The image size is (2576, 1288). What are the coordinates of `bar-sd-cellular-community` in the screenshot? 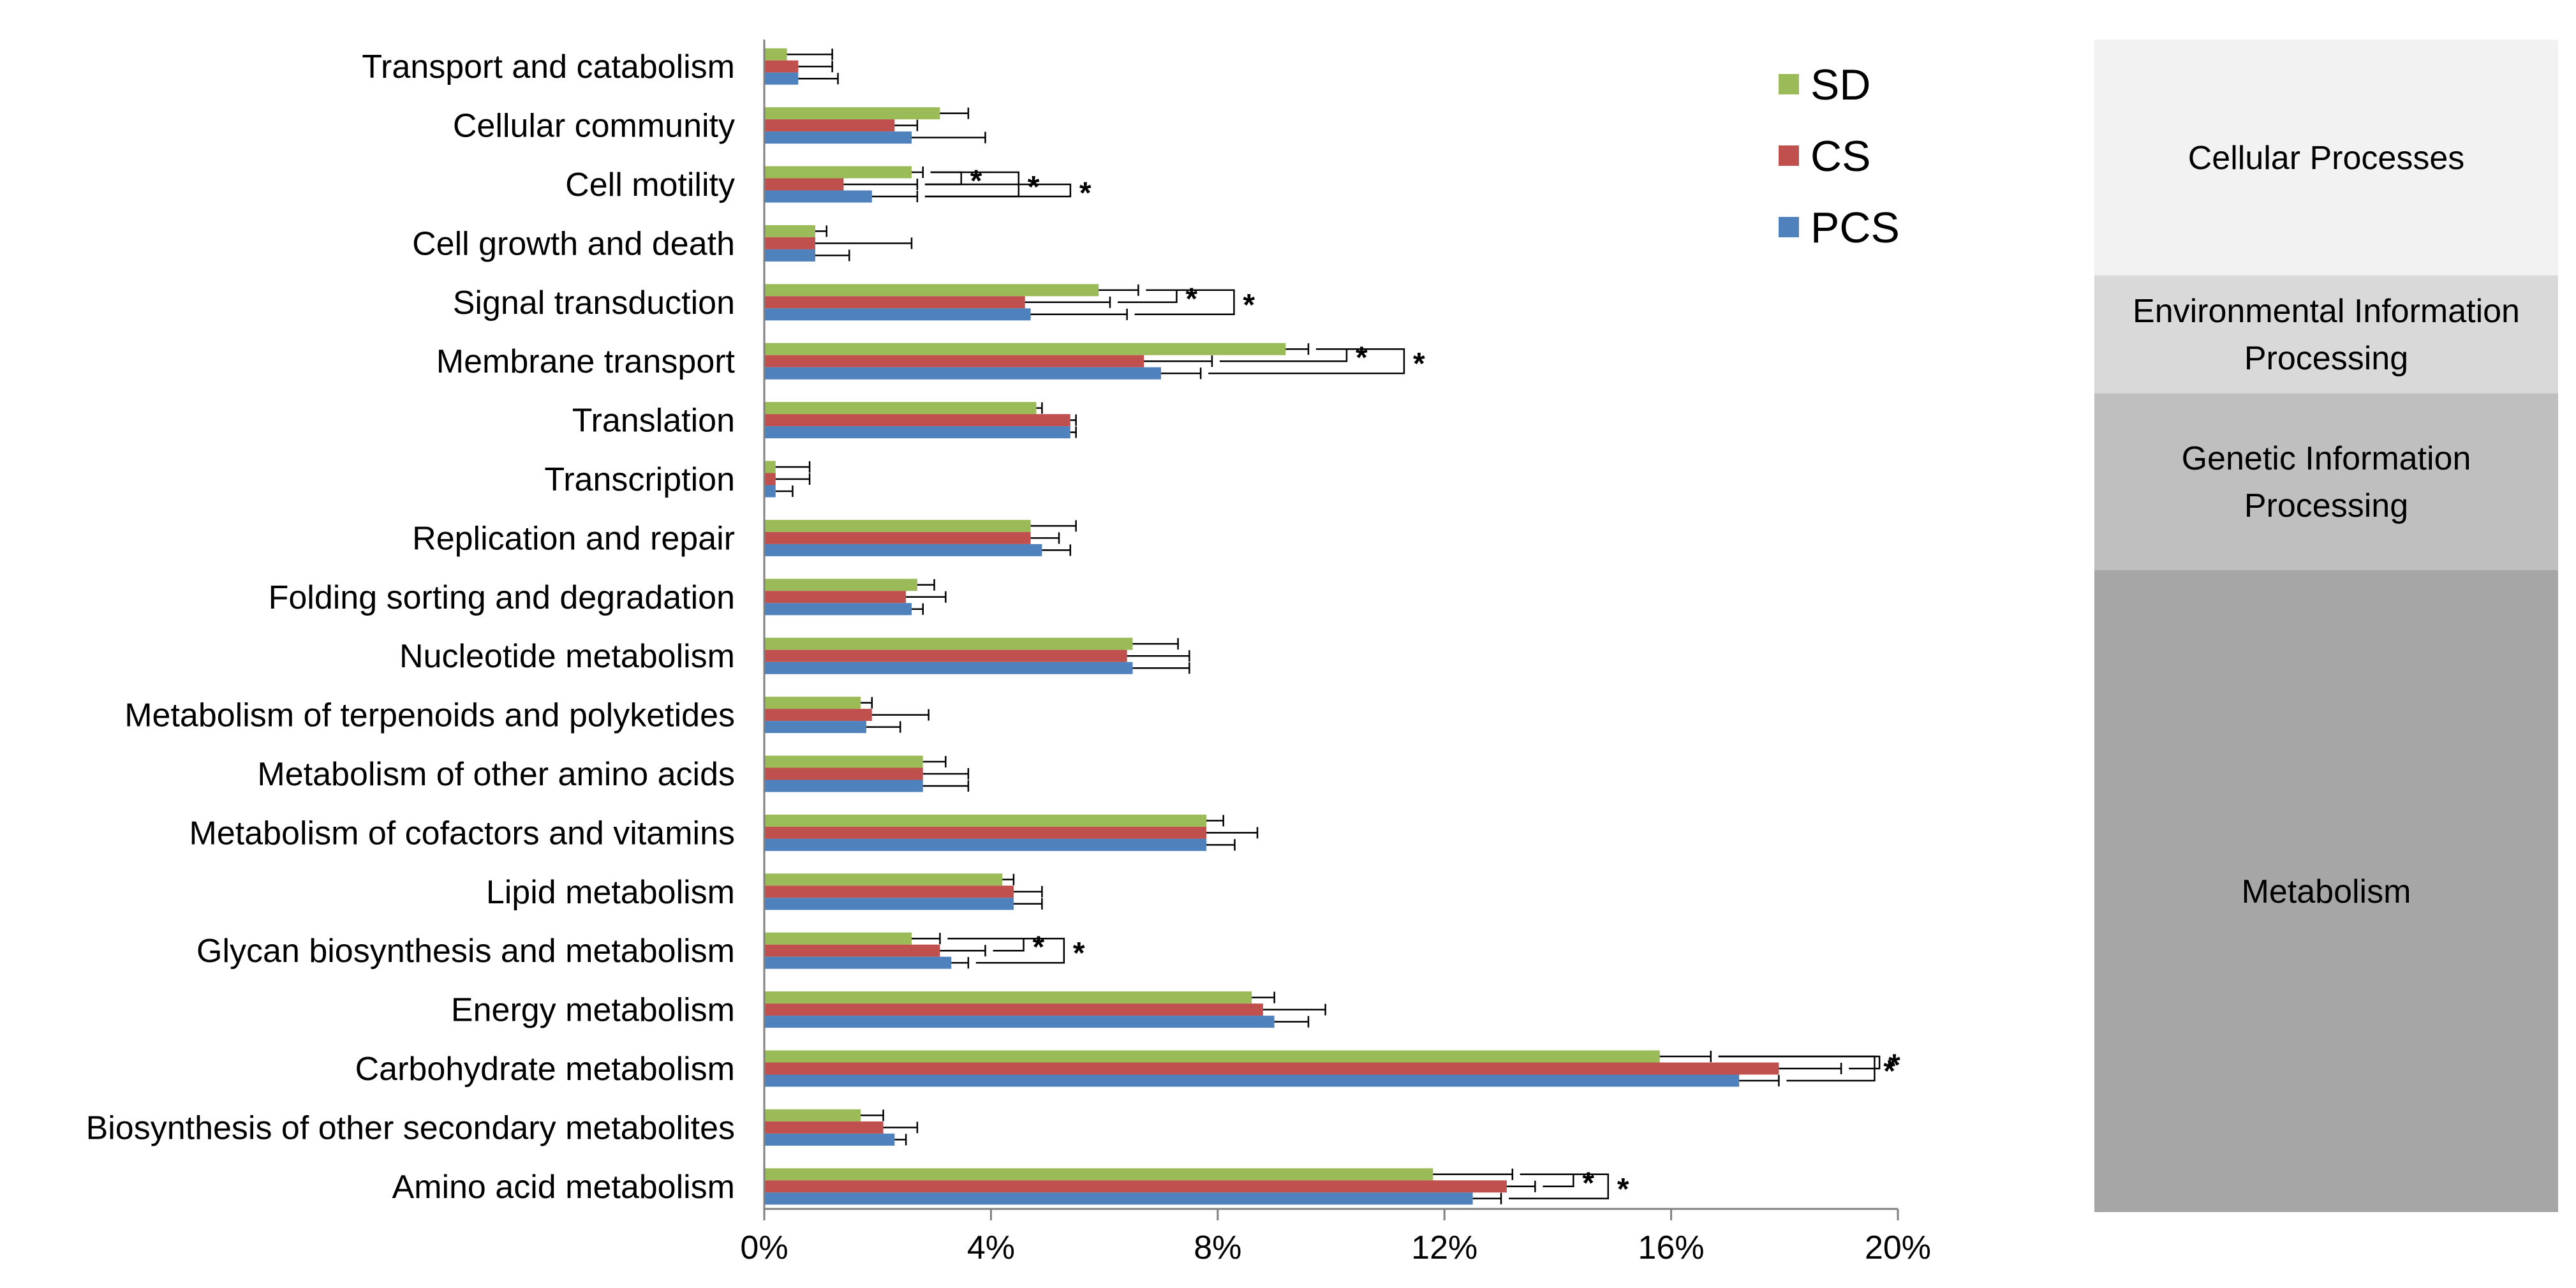 It's located at (852, 113).